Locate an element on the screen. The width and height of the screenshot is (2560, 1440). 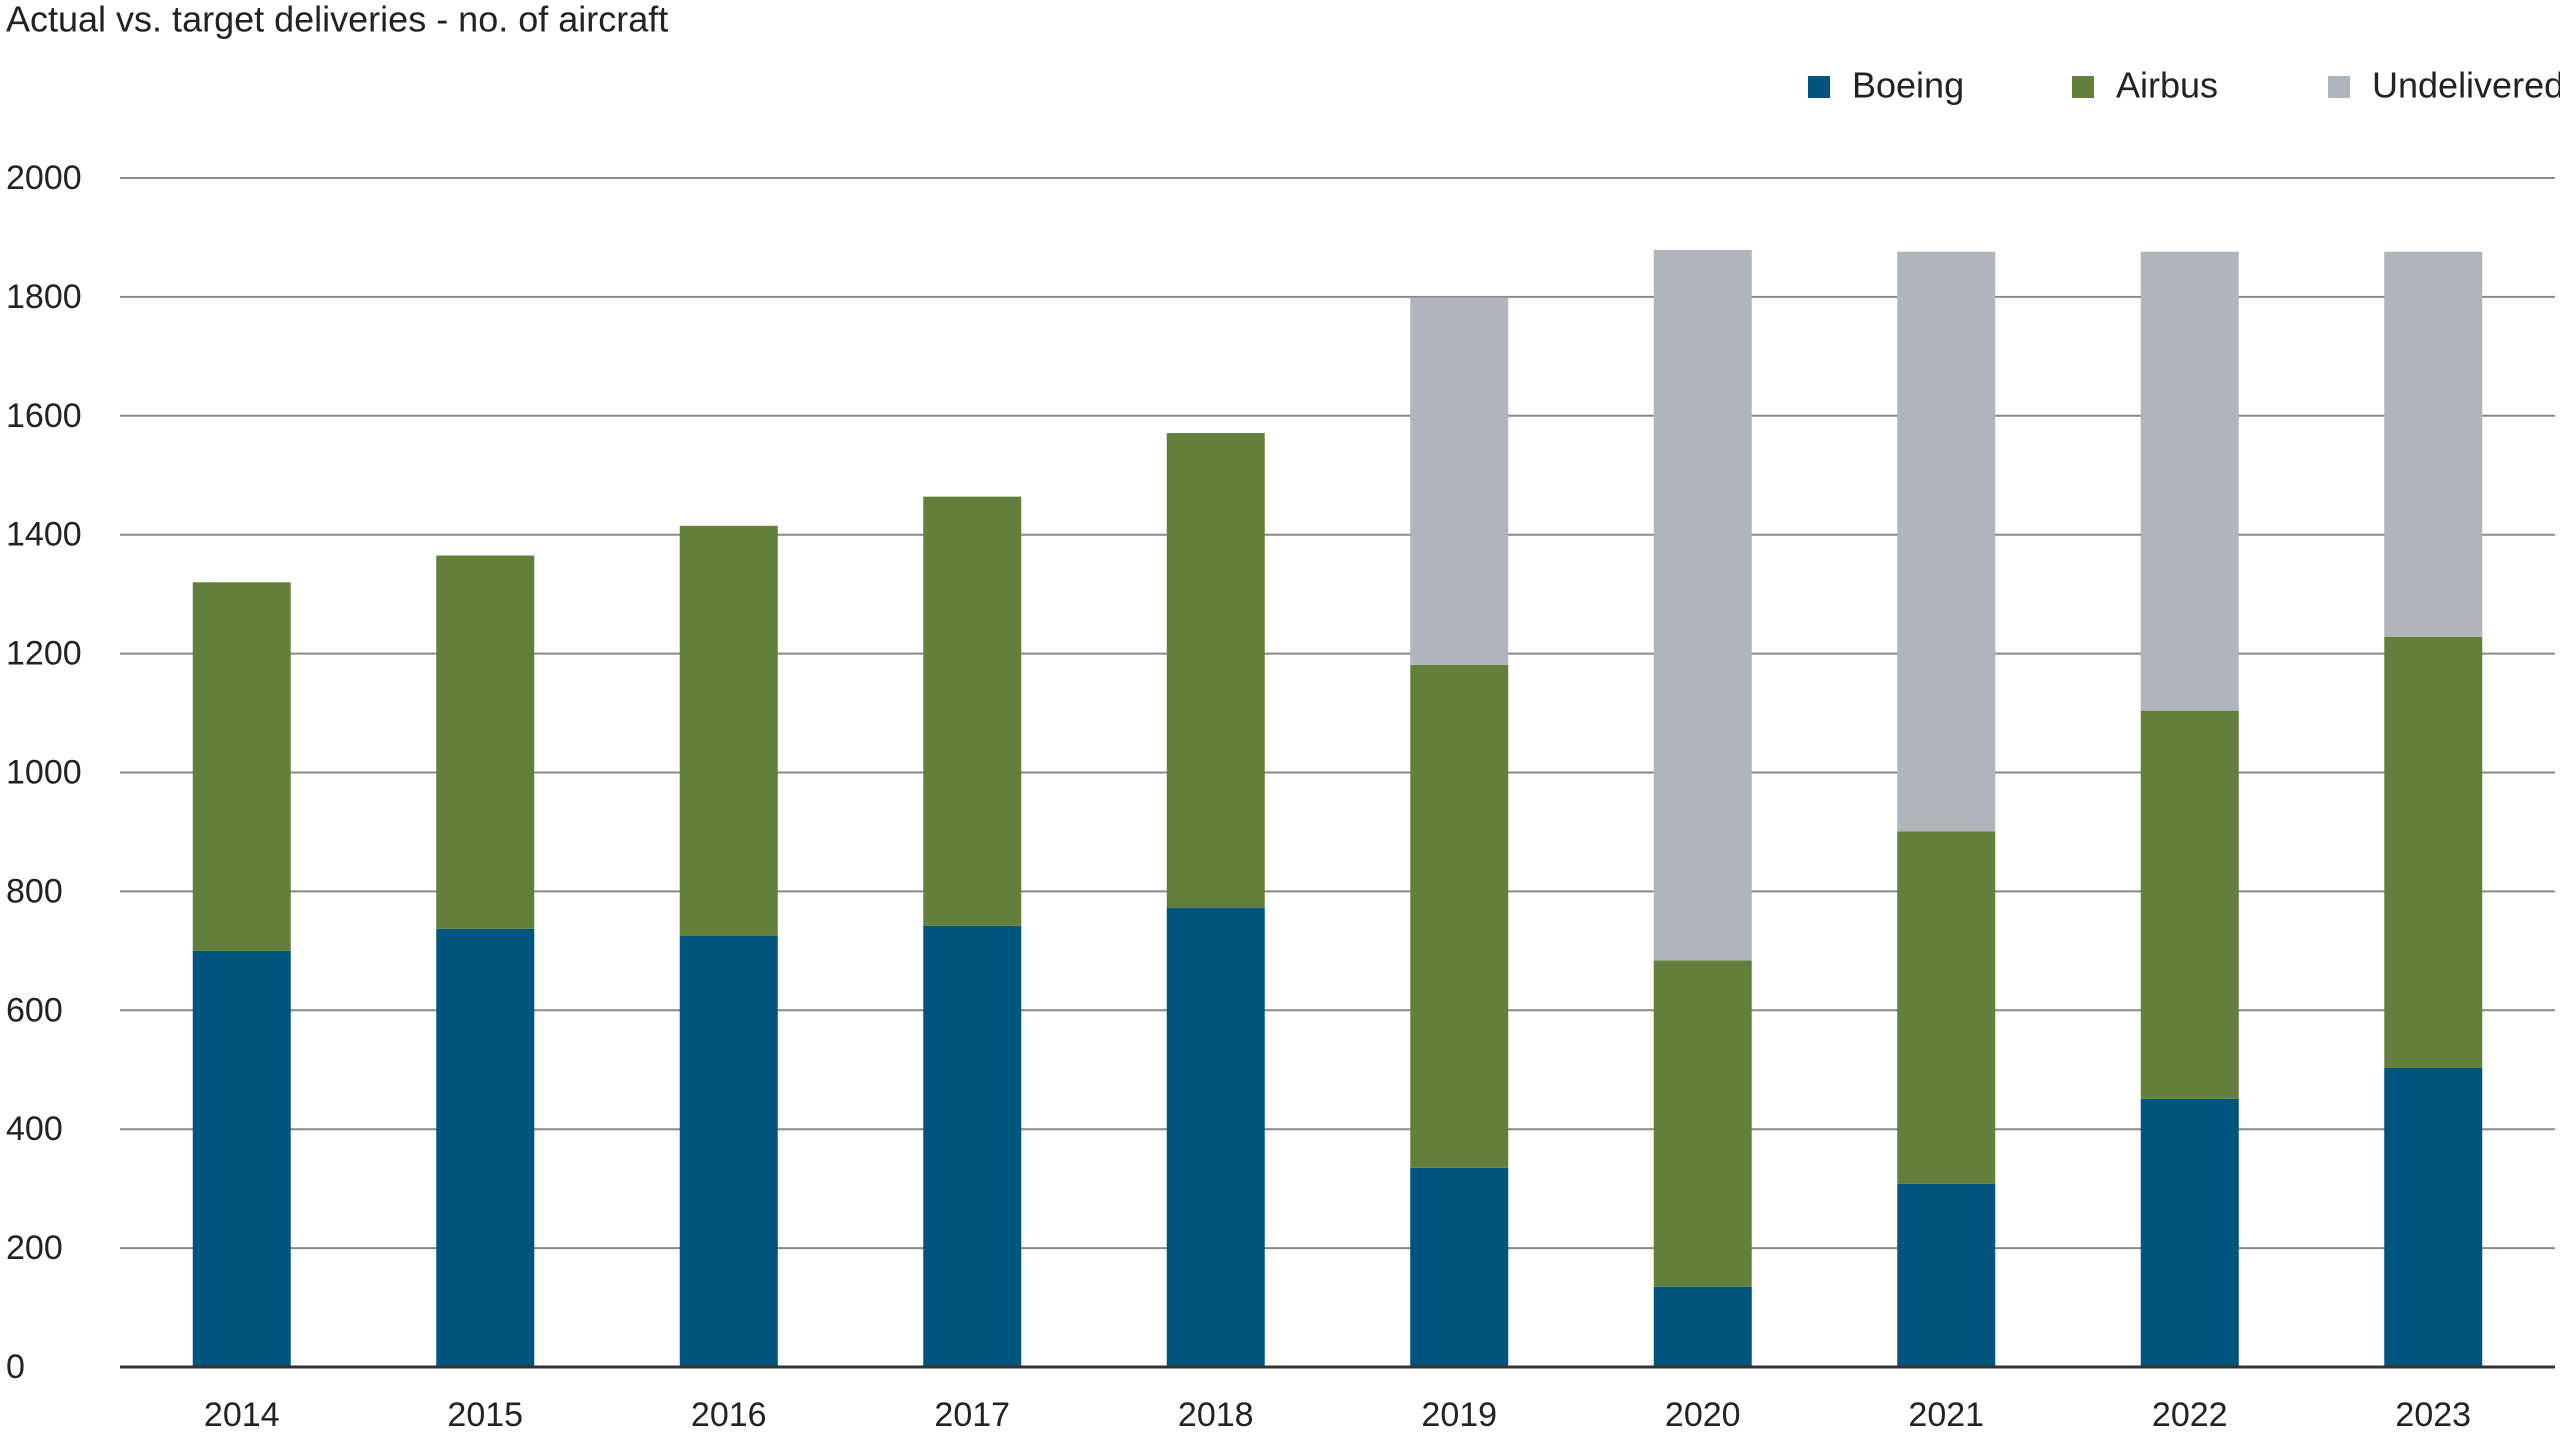
y-tick-label: 1600 is located at coordinates (44, 416).